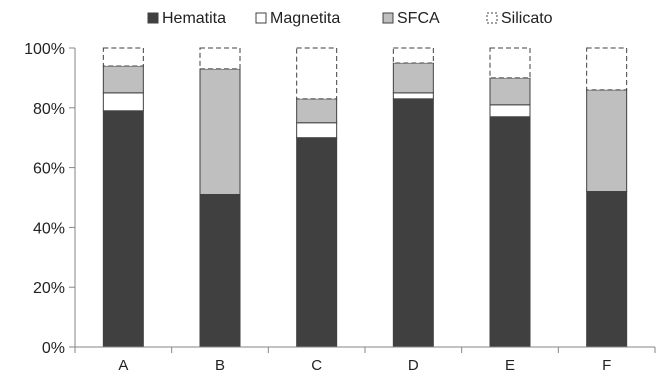  I want to click on legend-swatch-magnetita, so click(261, 18).